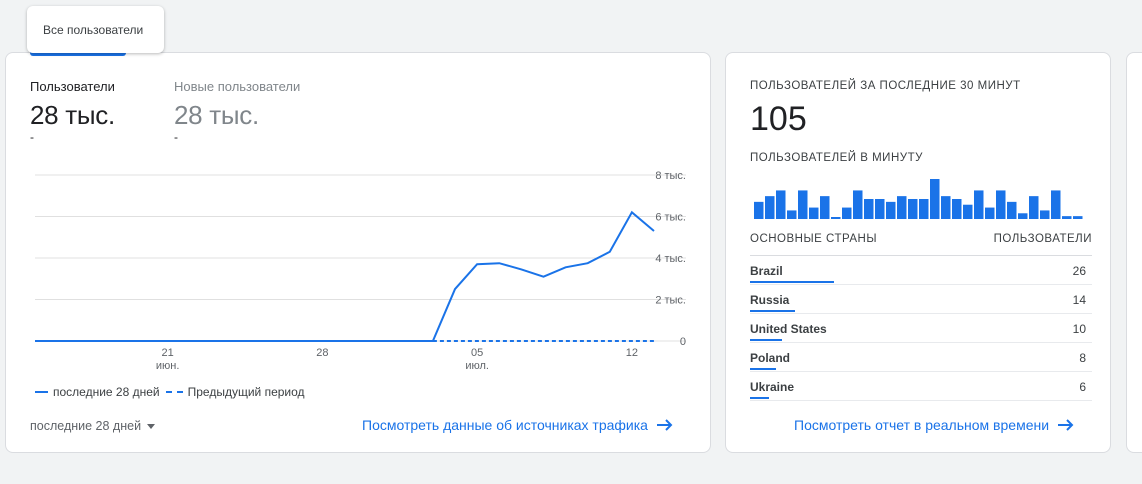  Describe the element at coordinates (670, 176) in the screenshot. I see `y-tick-label: 8 тыс.` at that location.